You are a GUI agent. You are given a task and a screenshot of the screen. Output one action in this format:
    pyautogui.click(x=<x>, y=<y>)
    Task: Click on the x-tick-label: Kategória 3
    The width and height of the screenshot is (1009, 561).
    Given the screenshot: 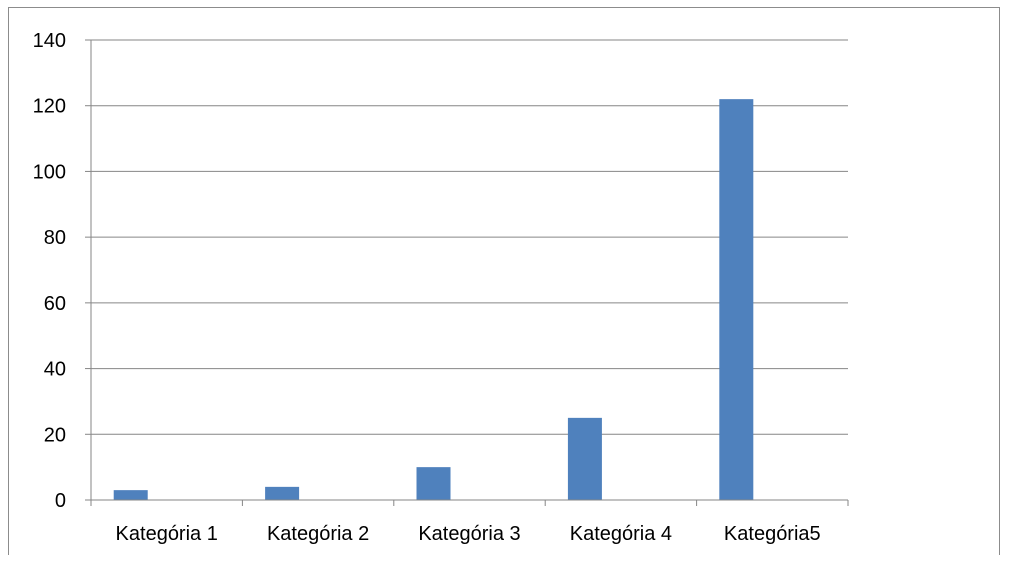 What is the action you would take?
    pyautogui.click(x=469, y=534)
    